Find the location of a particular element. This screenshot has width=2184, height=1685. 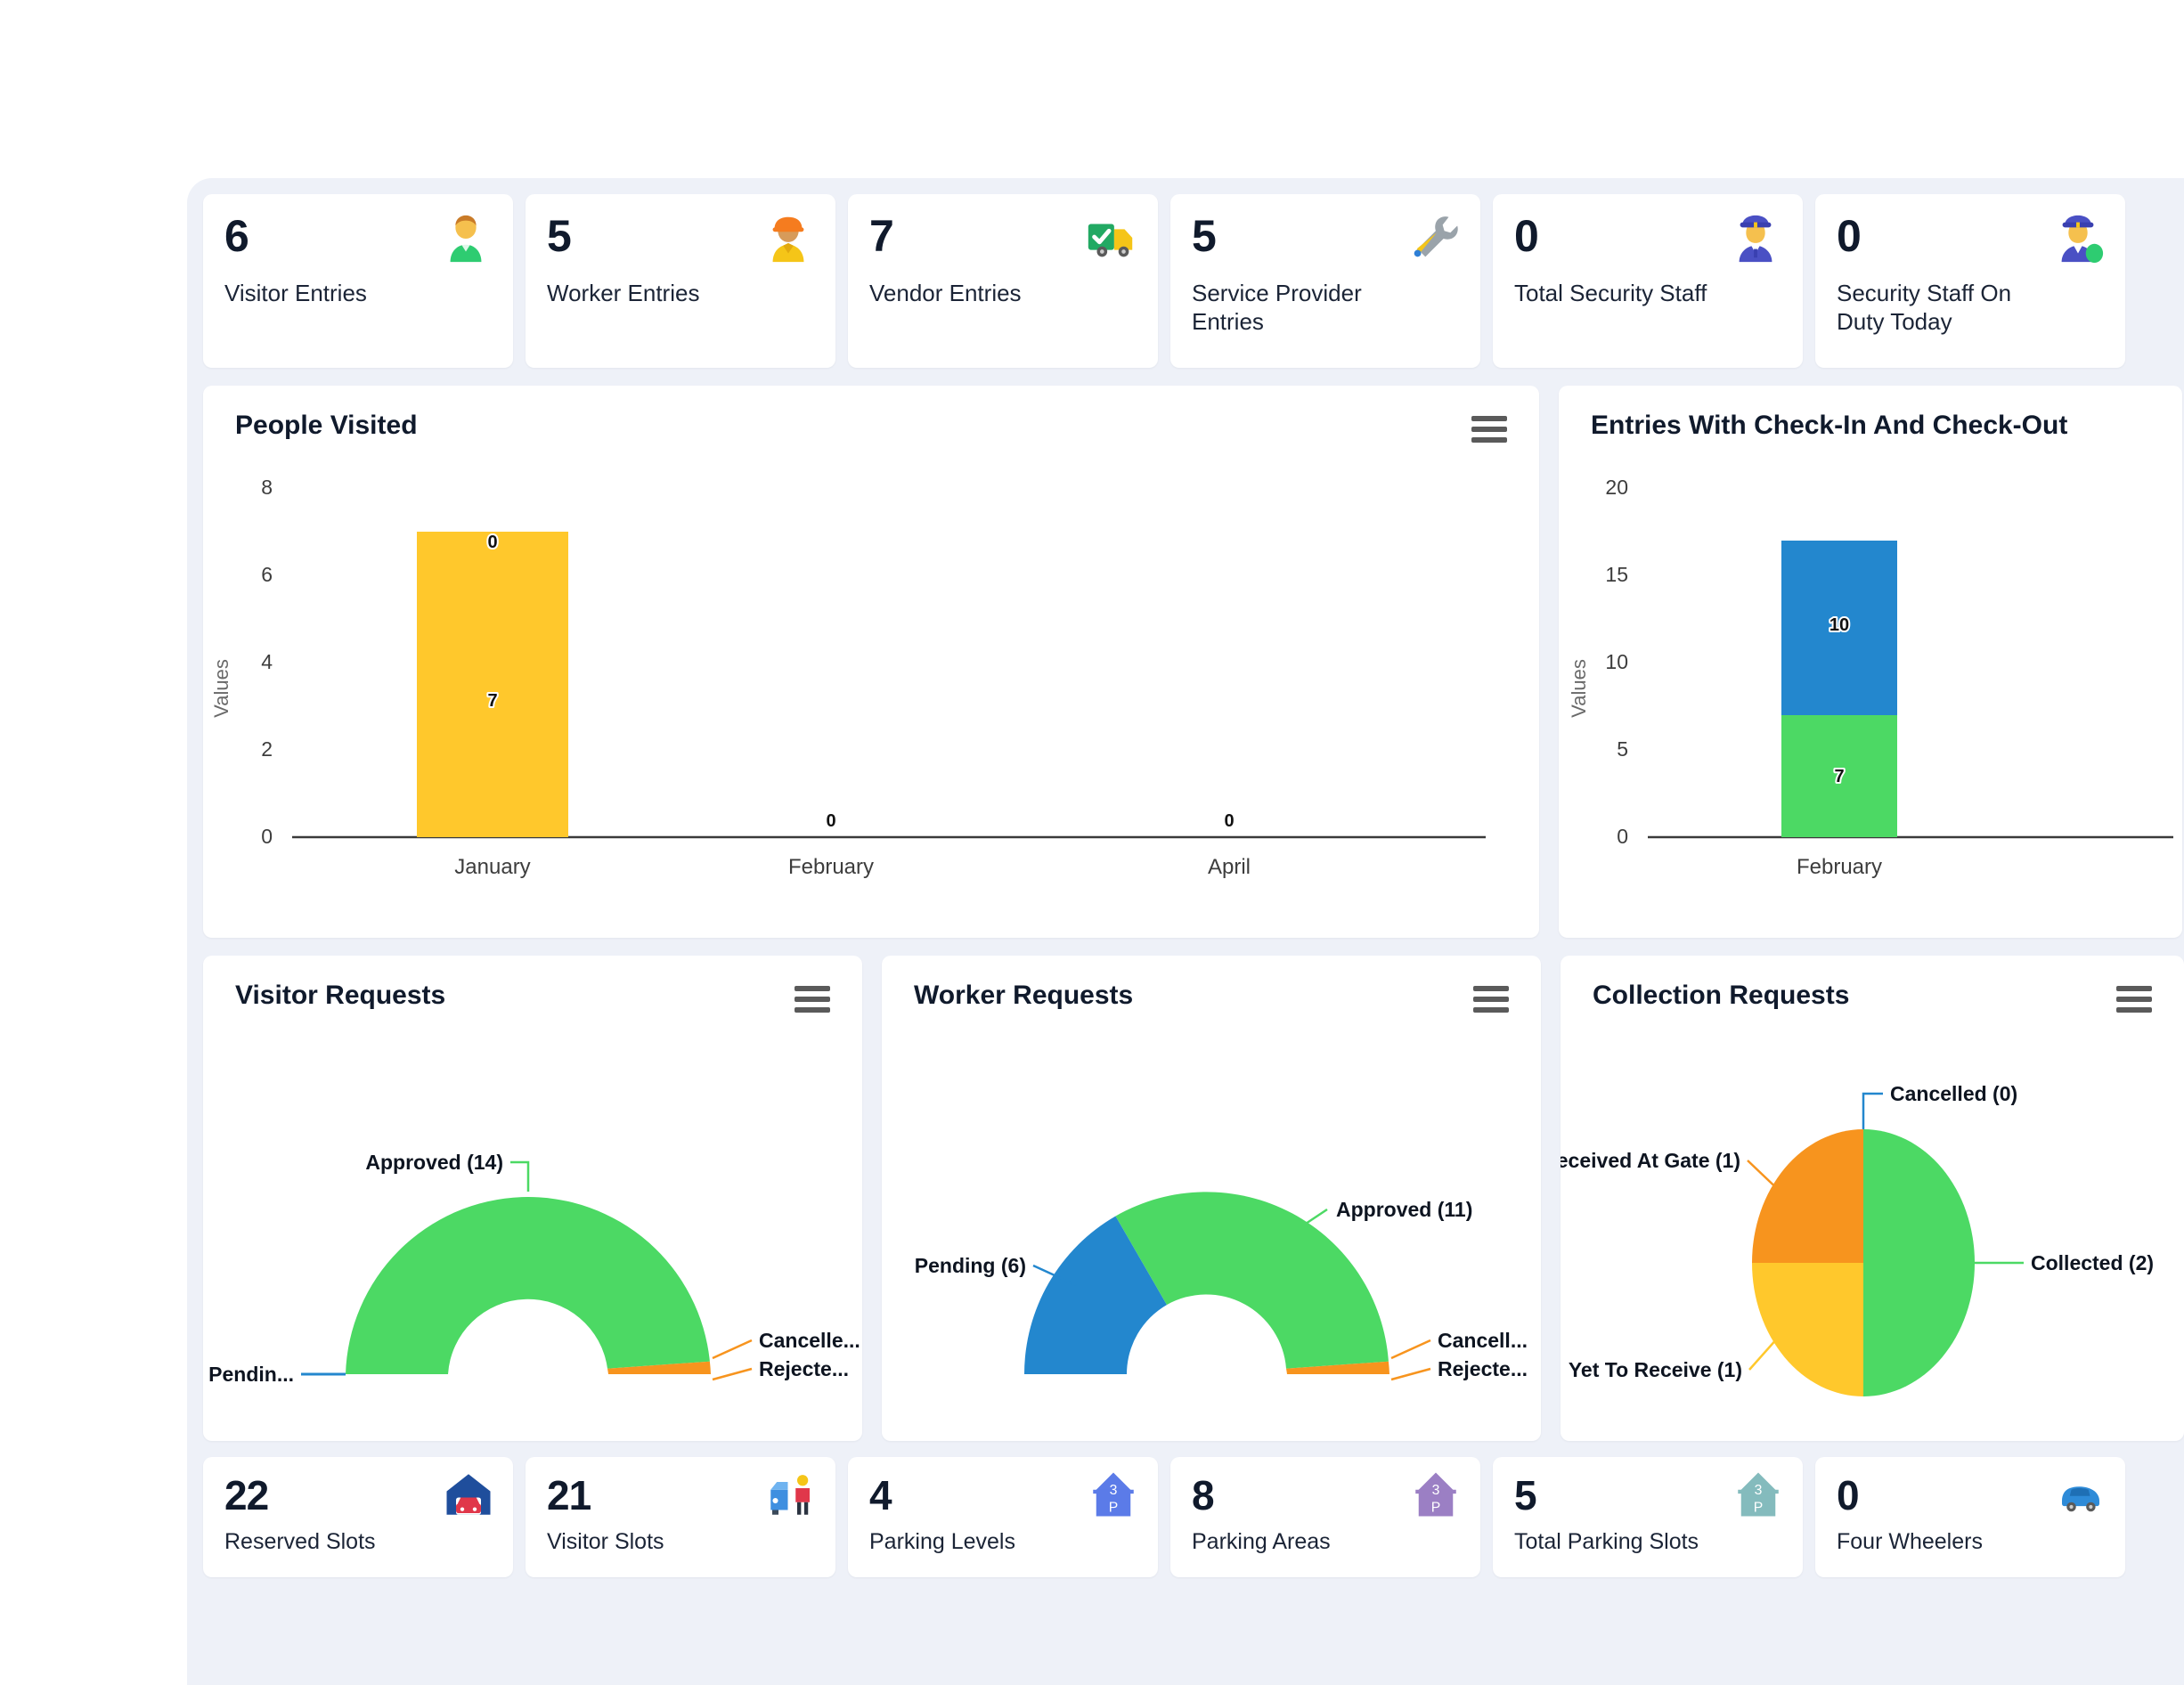

bar-label-april: 0 is located at coordinates (1229, 821).